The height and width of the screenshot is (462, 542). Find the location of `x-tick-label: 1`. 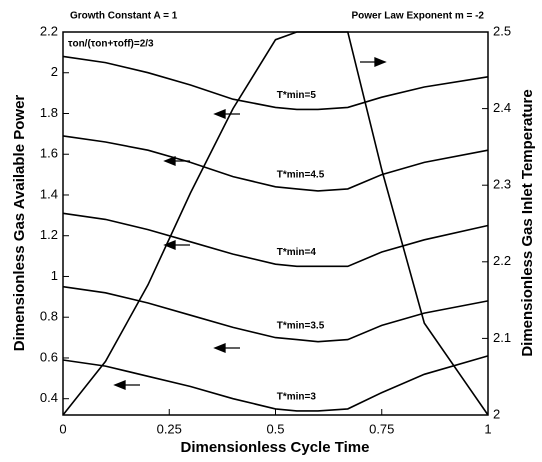

x-tick-label: 1 is located at coordinates (487, 428).